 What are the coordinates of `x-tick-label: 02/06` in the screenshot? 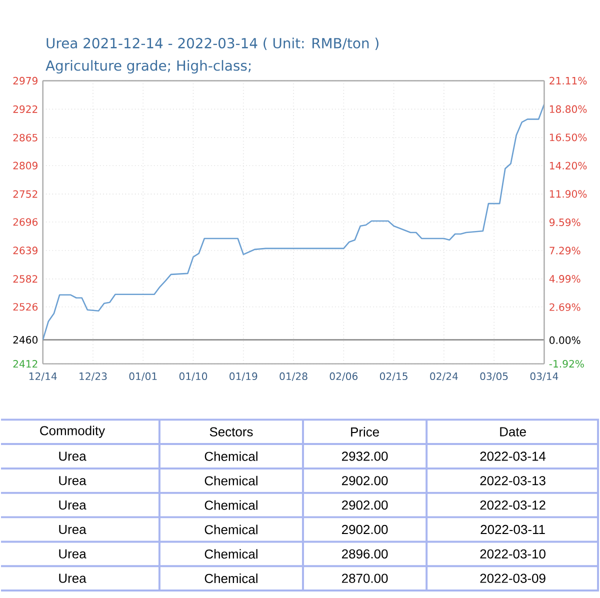 It's located at (344, 376).